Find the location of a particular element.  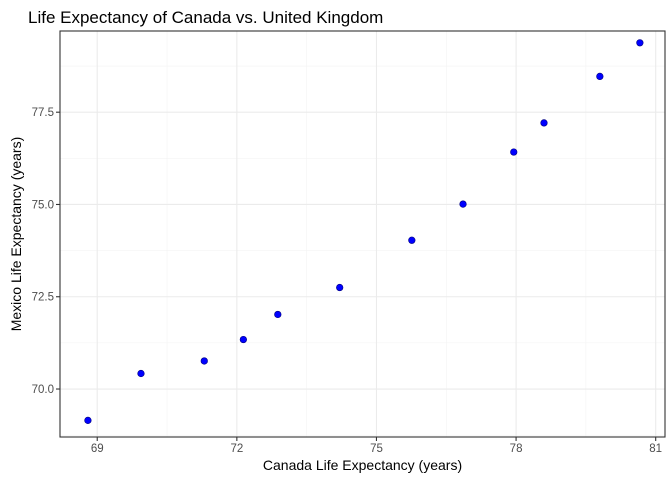

y-axis-title: Mexico Life Expectancy (years) is located at coordinates (16, 234).